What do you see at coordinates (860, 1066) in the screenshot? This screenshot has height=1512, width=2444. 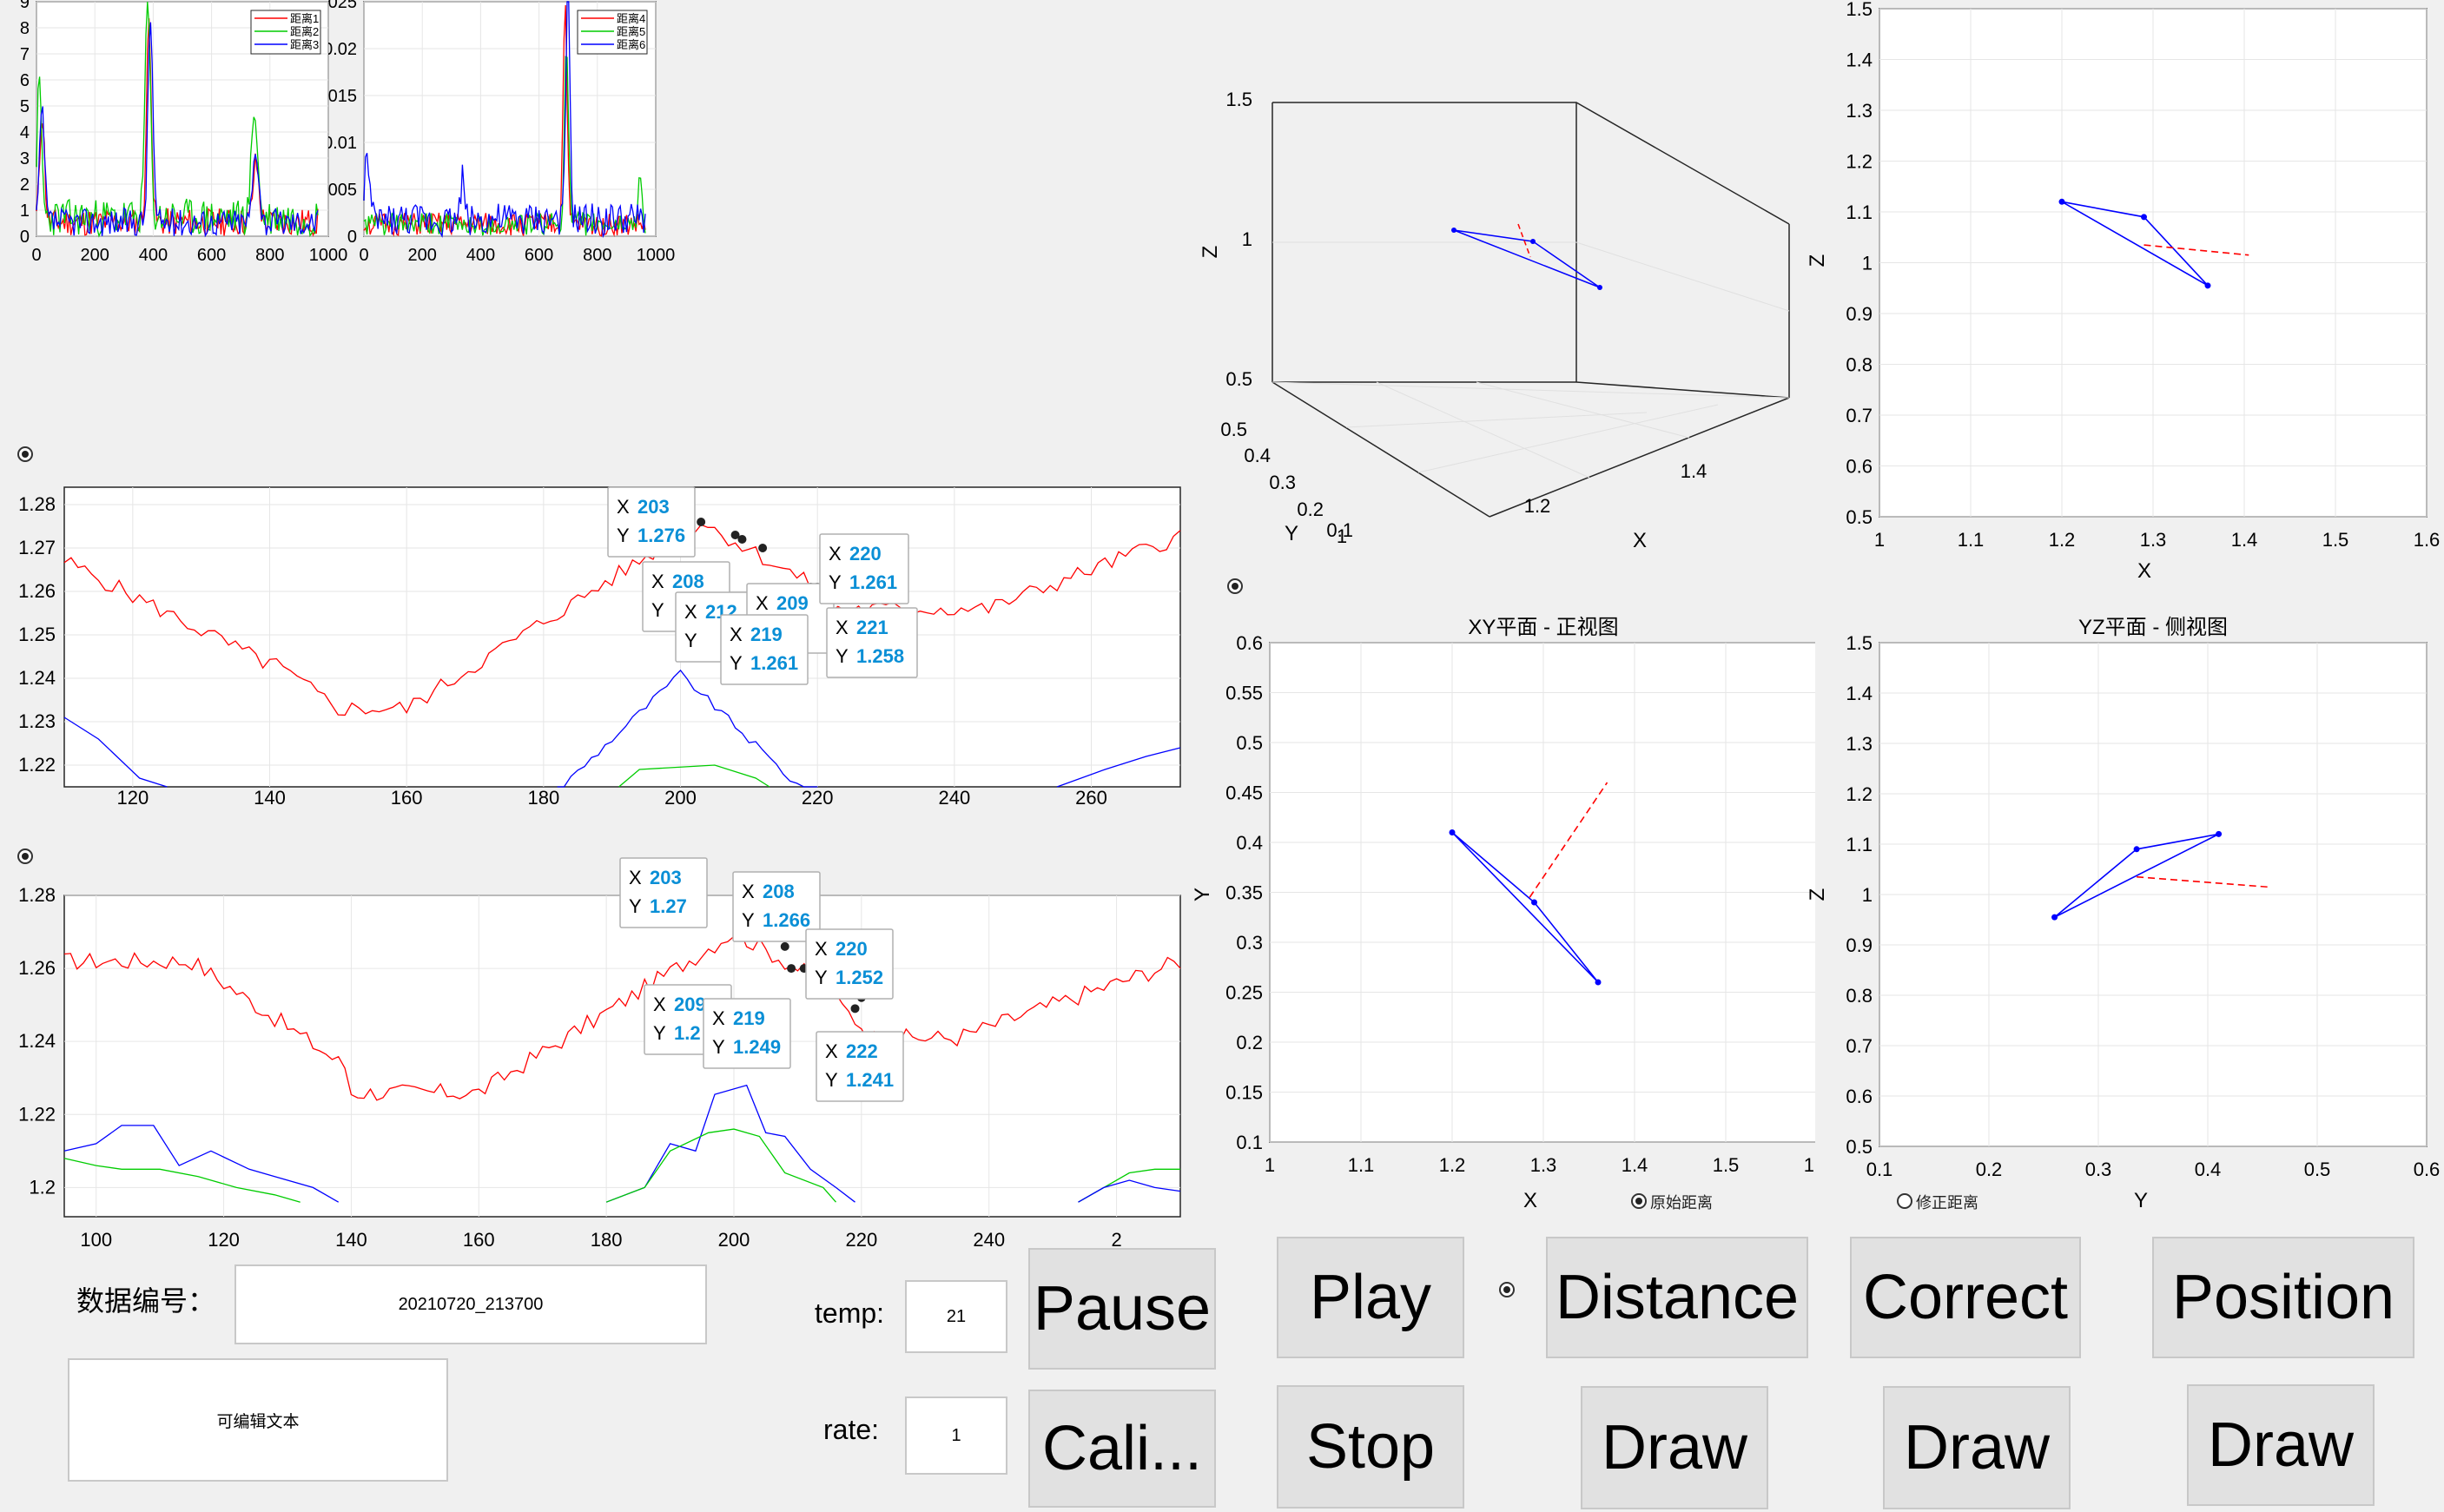 I see `datatip: X 222 Y 1.241` at bounding box center [860, 1066].